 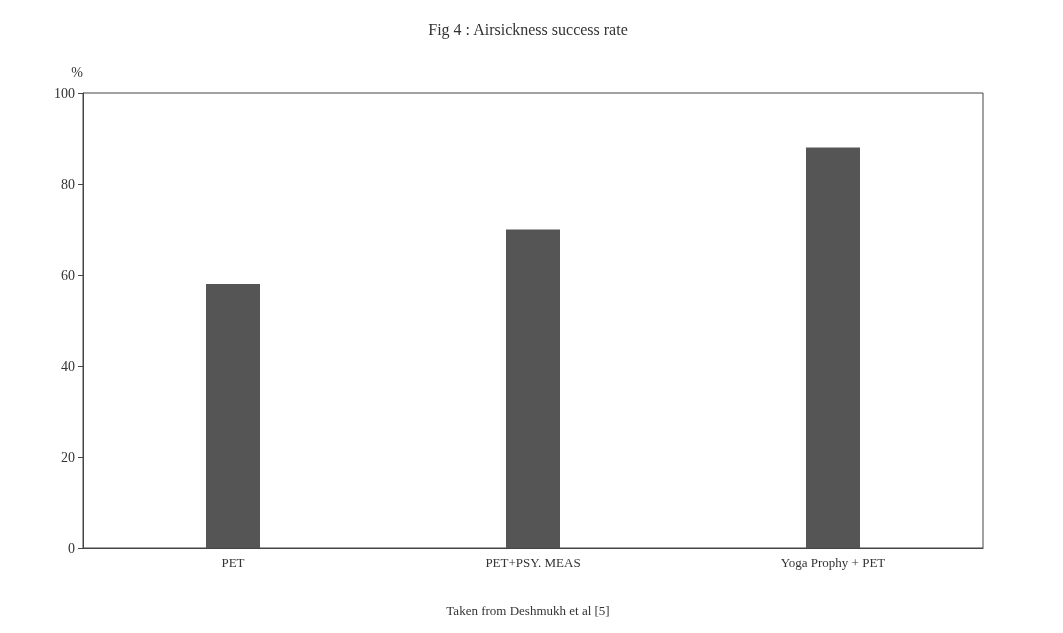 What do you see at coordinates (528, 610) in the screenshot?
I see `text: Taken from Deshmukh et al [5]` at bounding box center [528, 610].